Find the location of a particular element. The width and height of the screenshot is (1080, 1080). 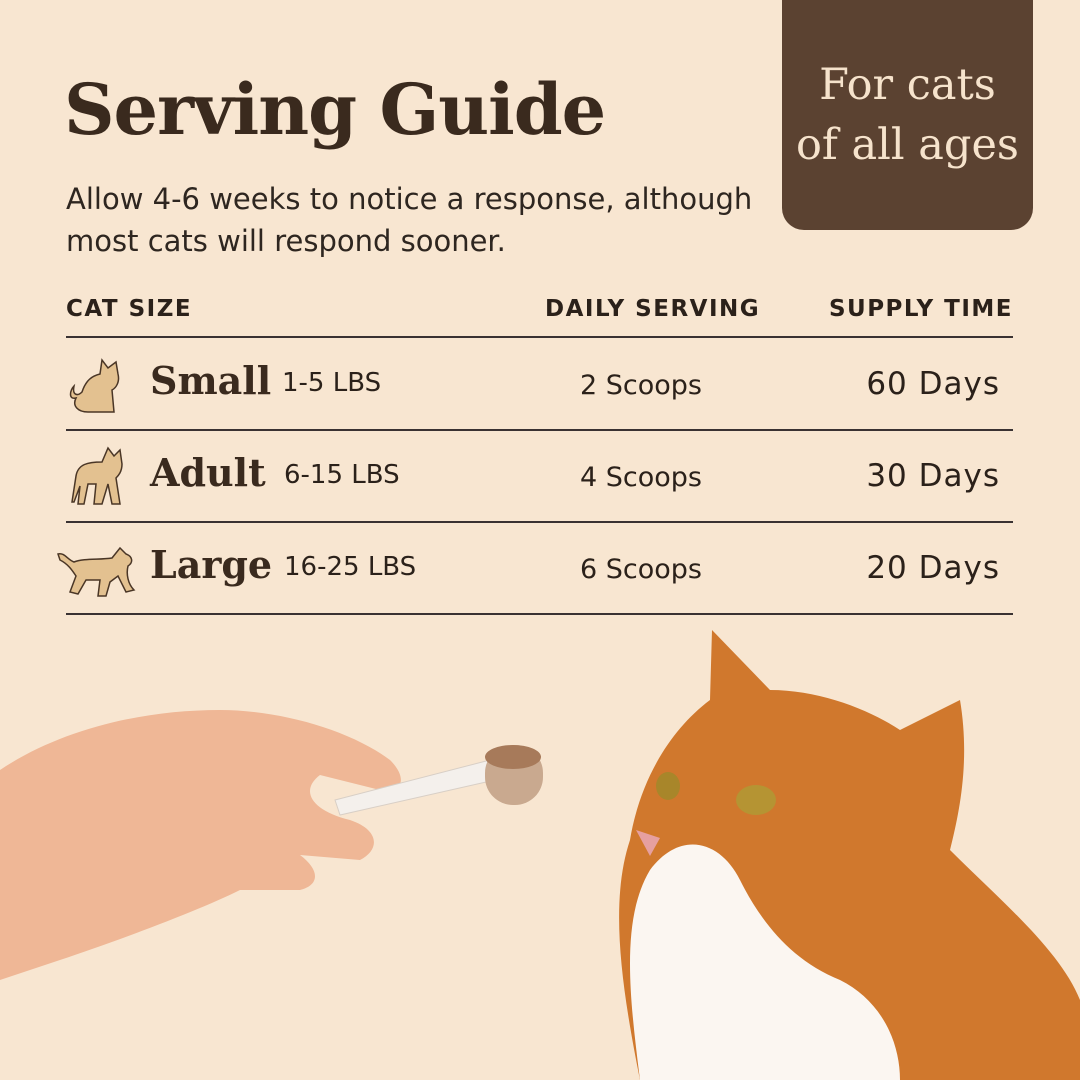

weight-range: 1-5 LBS is located at coordinates (332, 383).